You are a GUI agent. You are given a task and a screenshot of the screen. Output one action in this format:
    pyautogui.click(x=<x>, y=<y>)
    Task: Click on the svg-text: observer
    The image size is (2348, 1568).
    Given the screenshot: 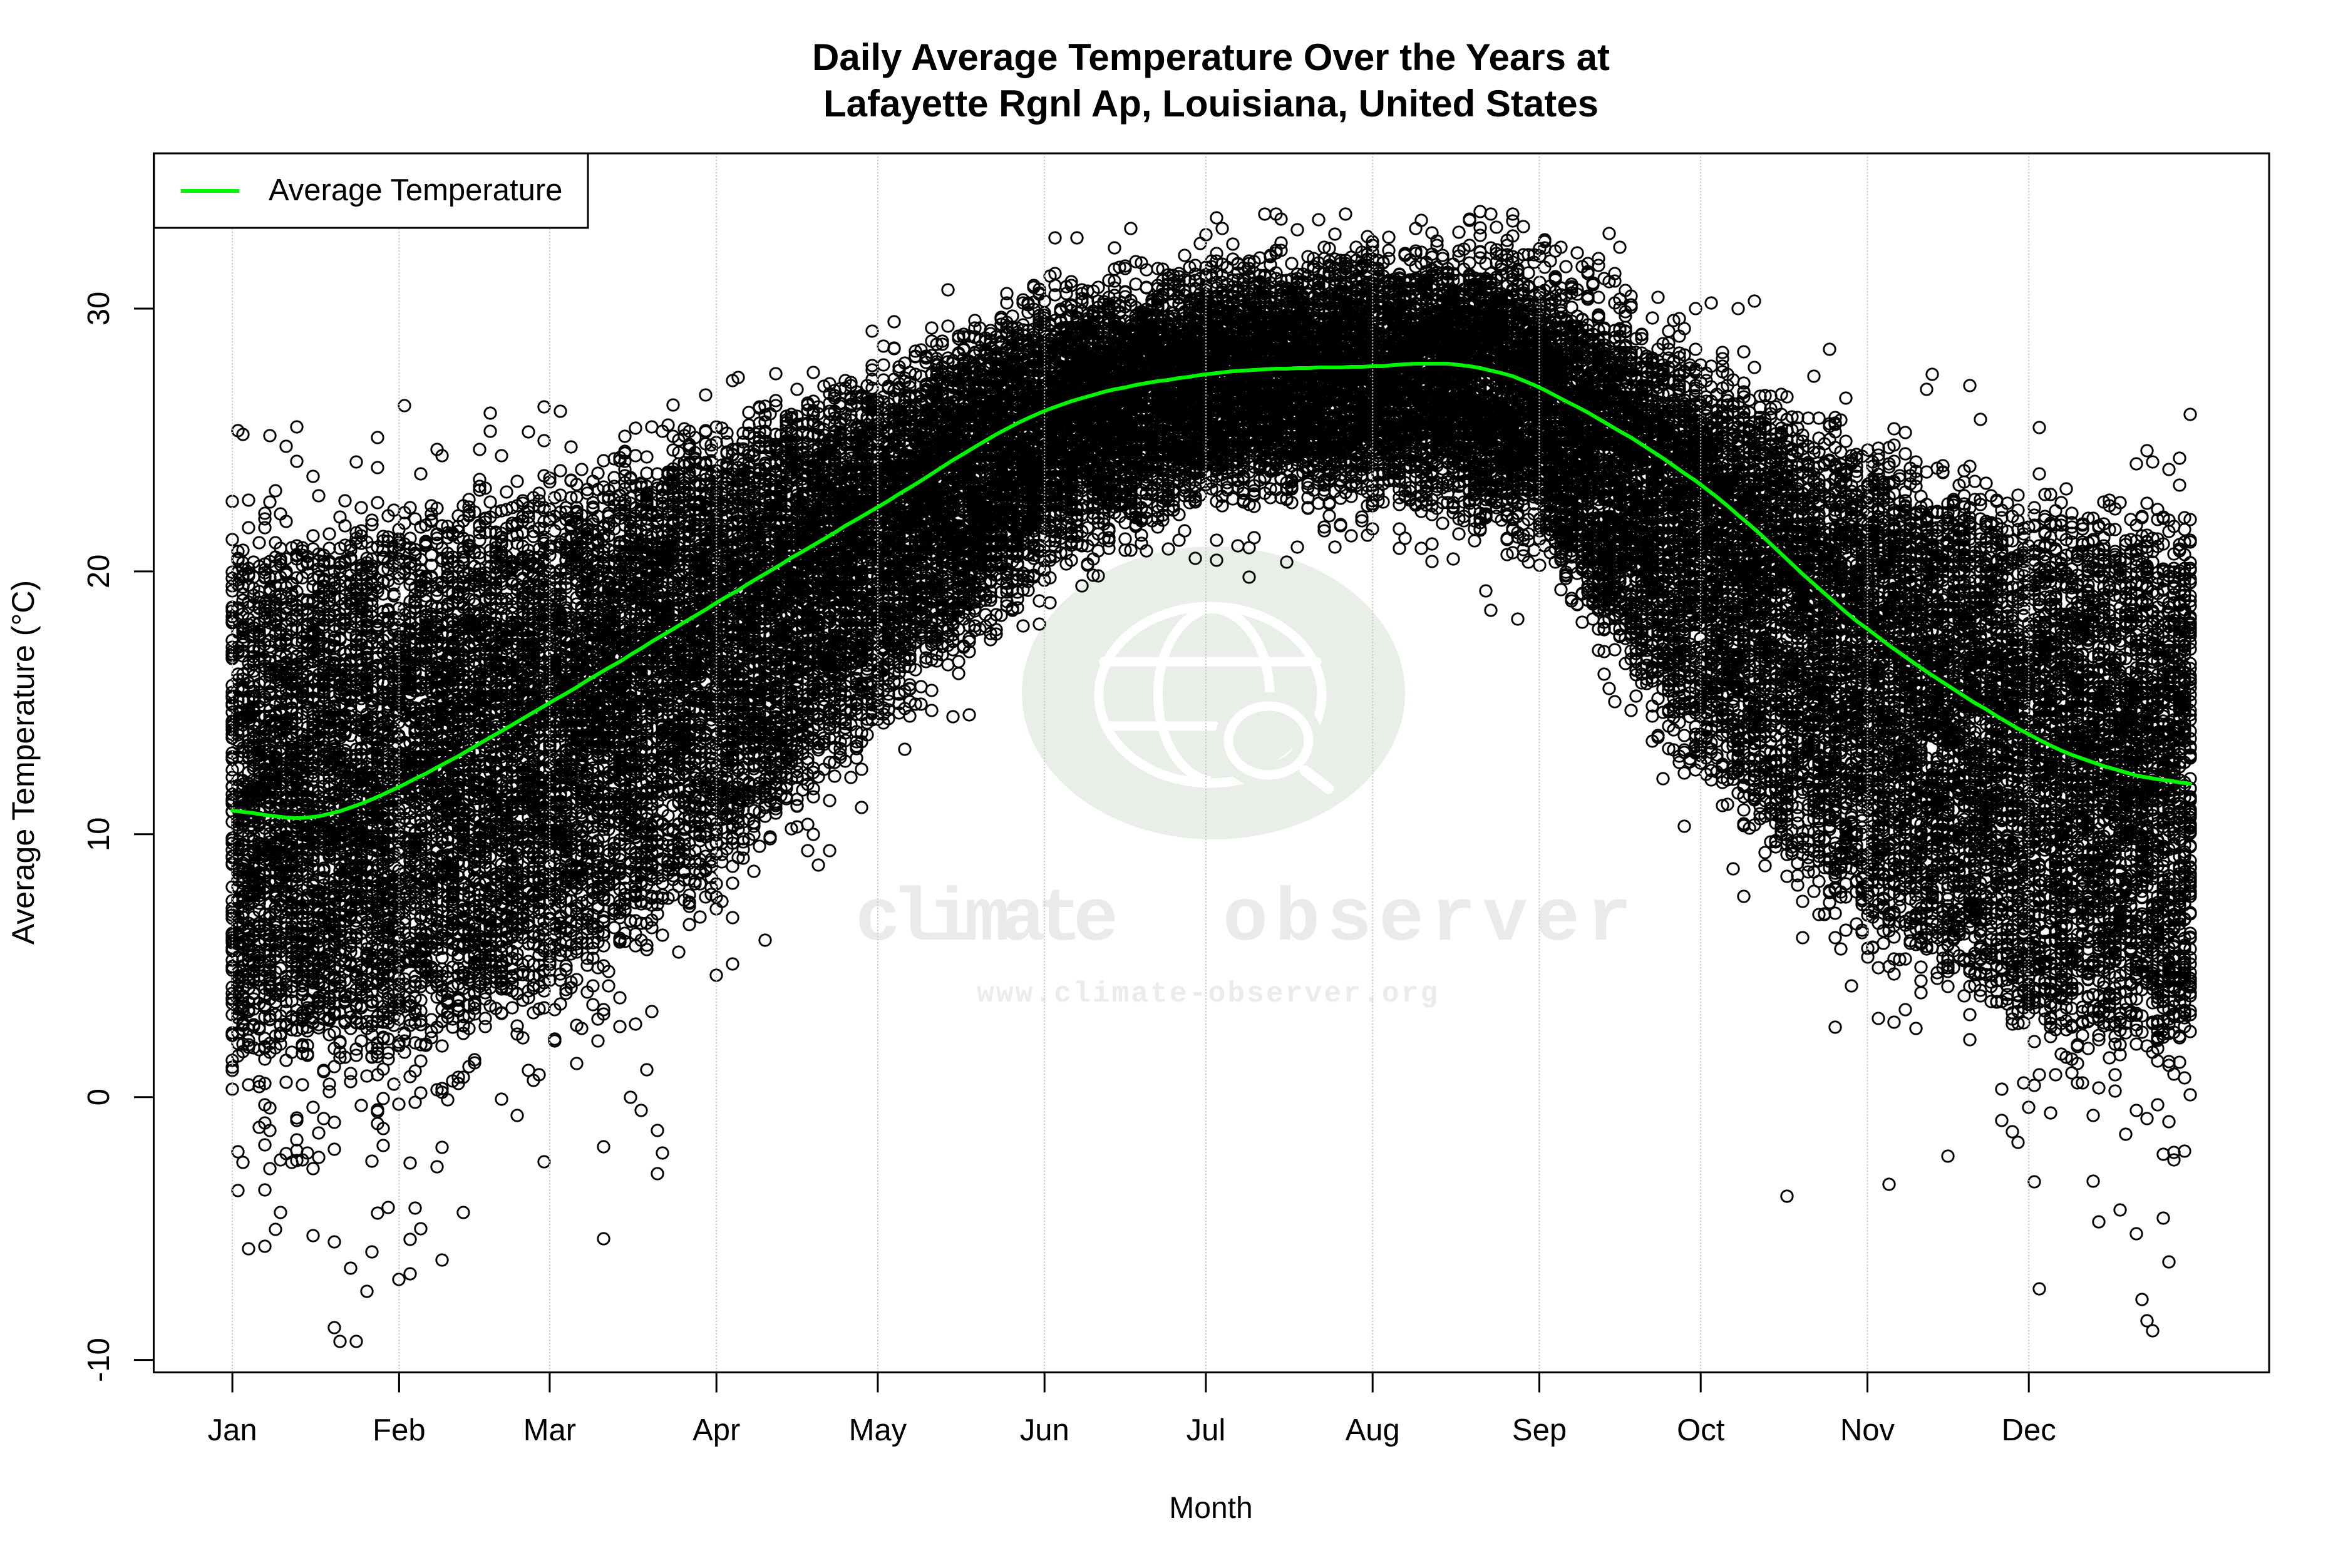 What is the action you would take?
    pyautogui.click(x=1431, y=921)
    